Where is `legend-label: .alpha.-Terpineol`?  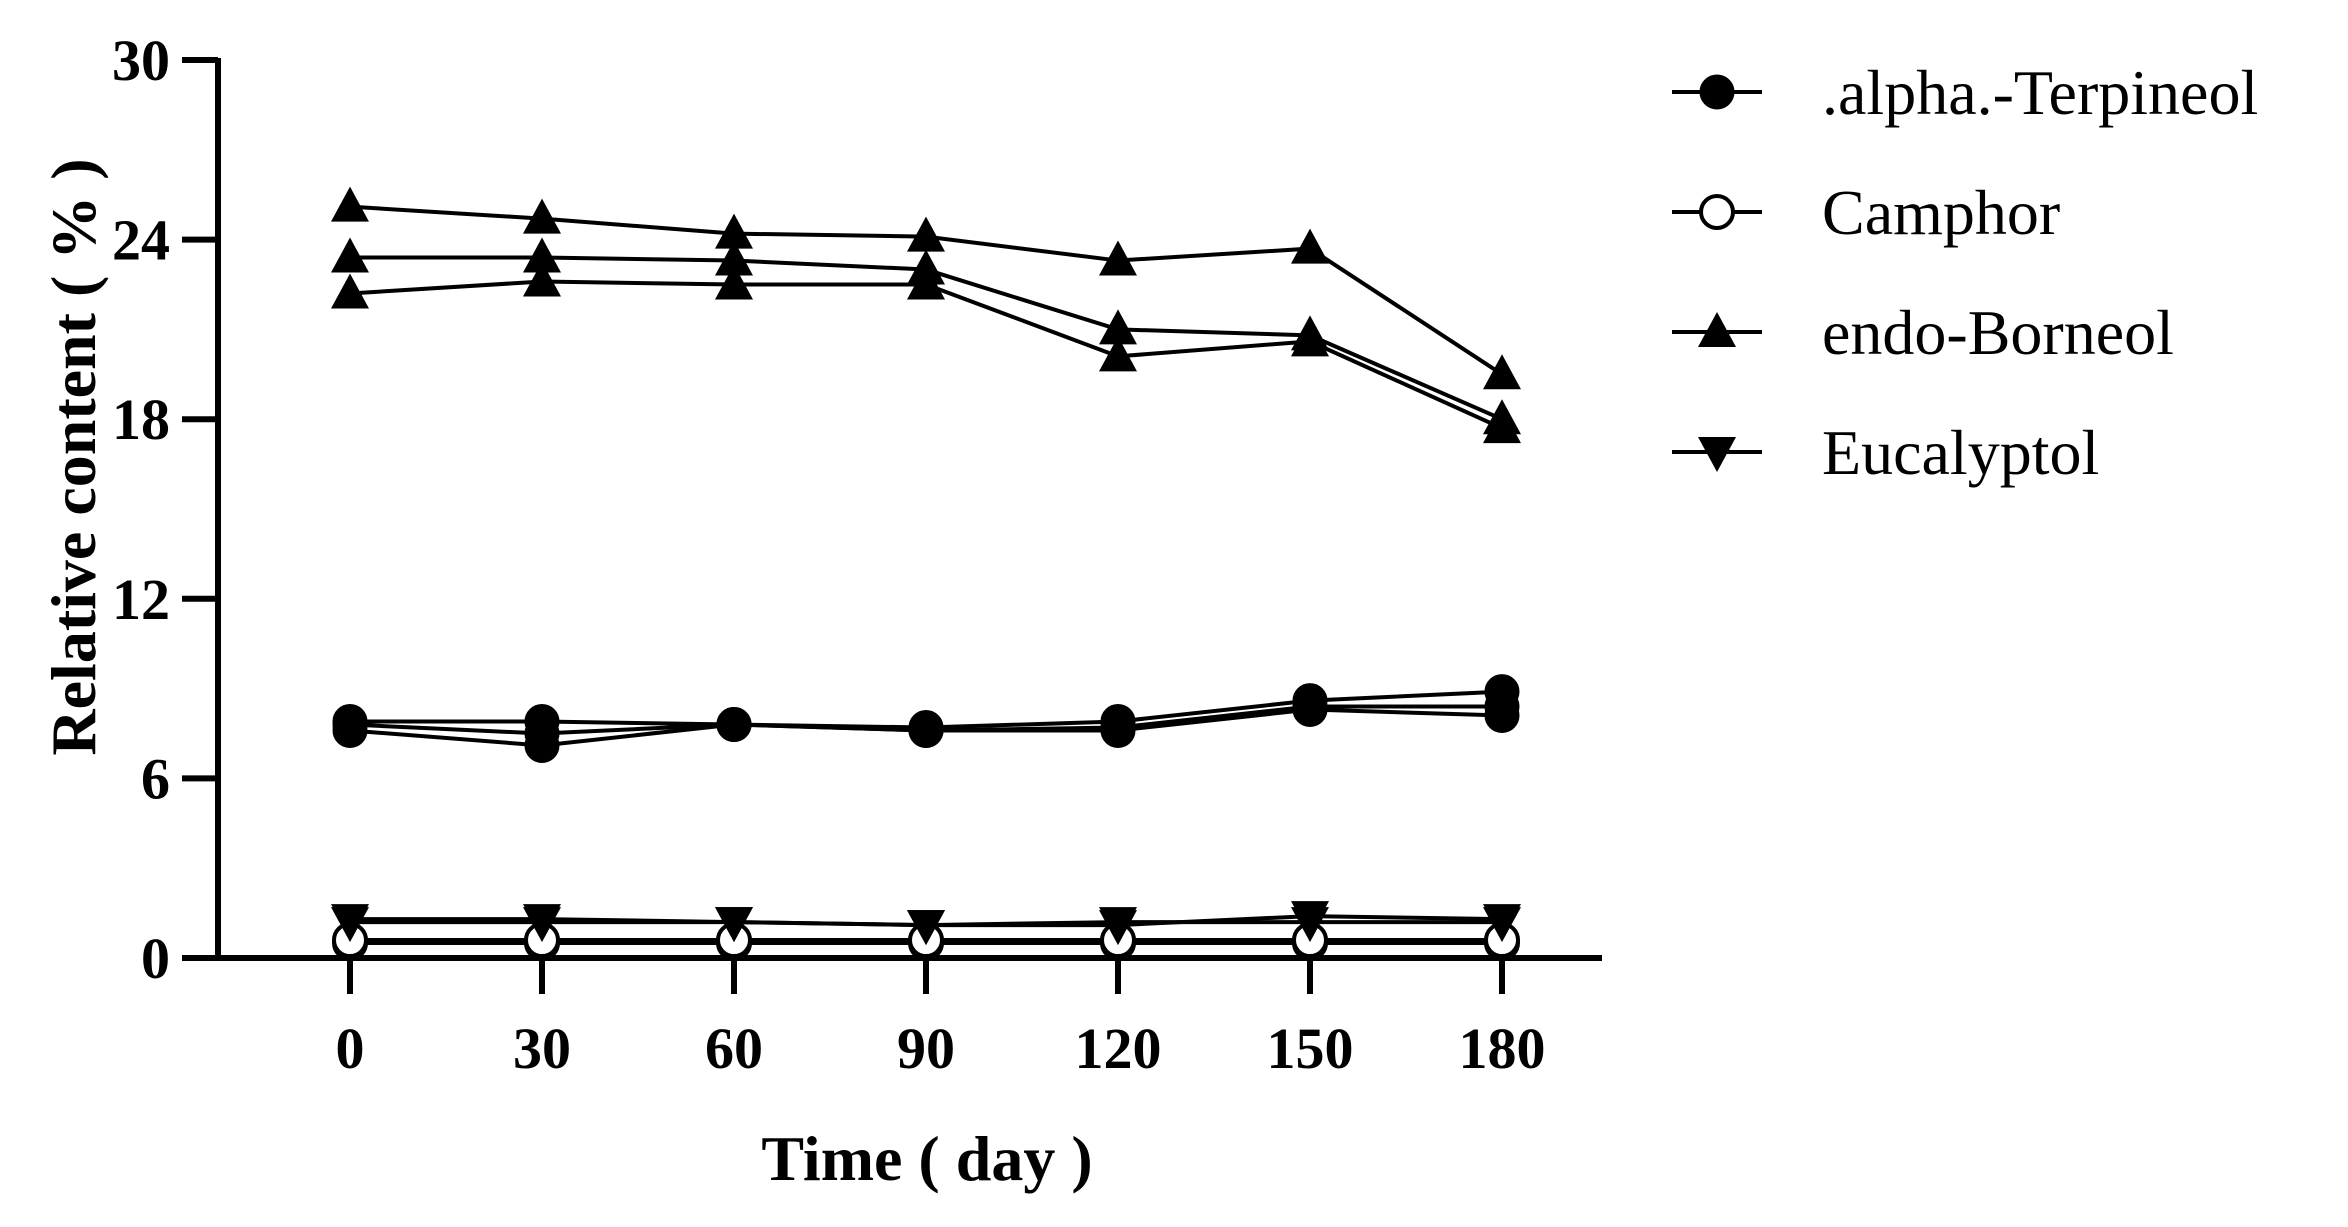
legend-label: .alpha.-Terpineol is located at coordinates (2040, 92).